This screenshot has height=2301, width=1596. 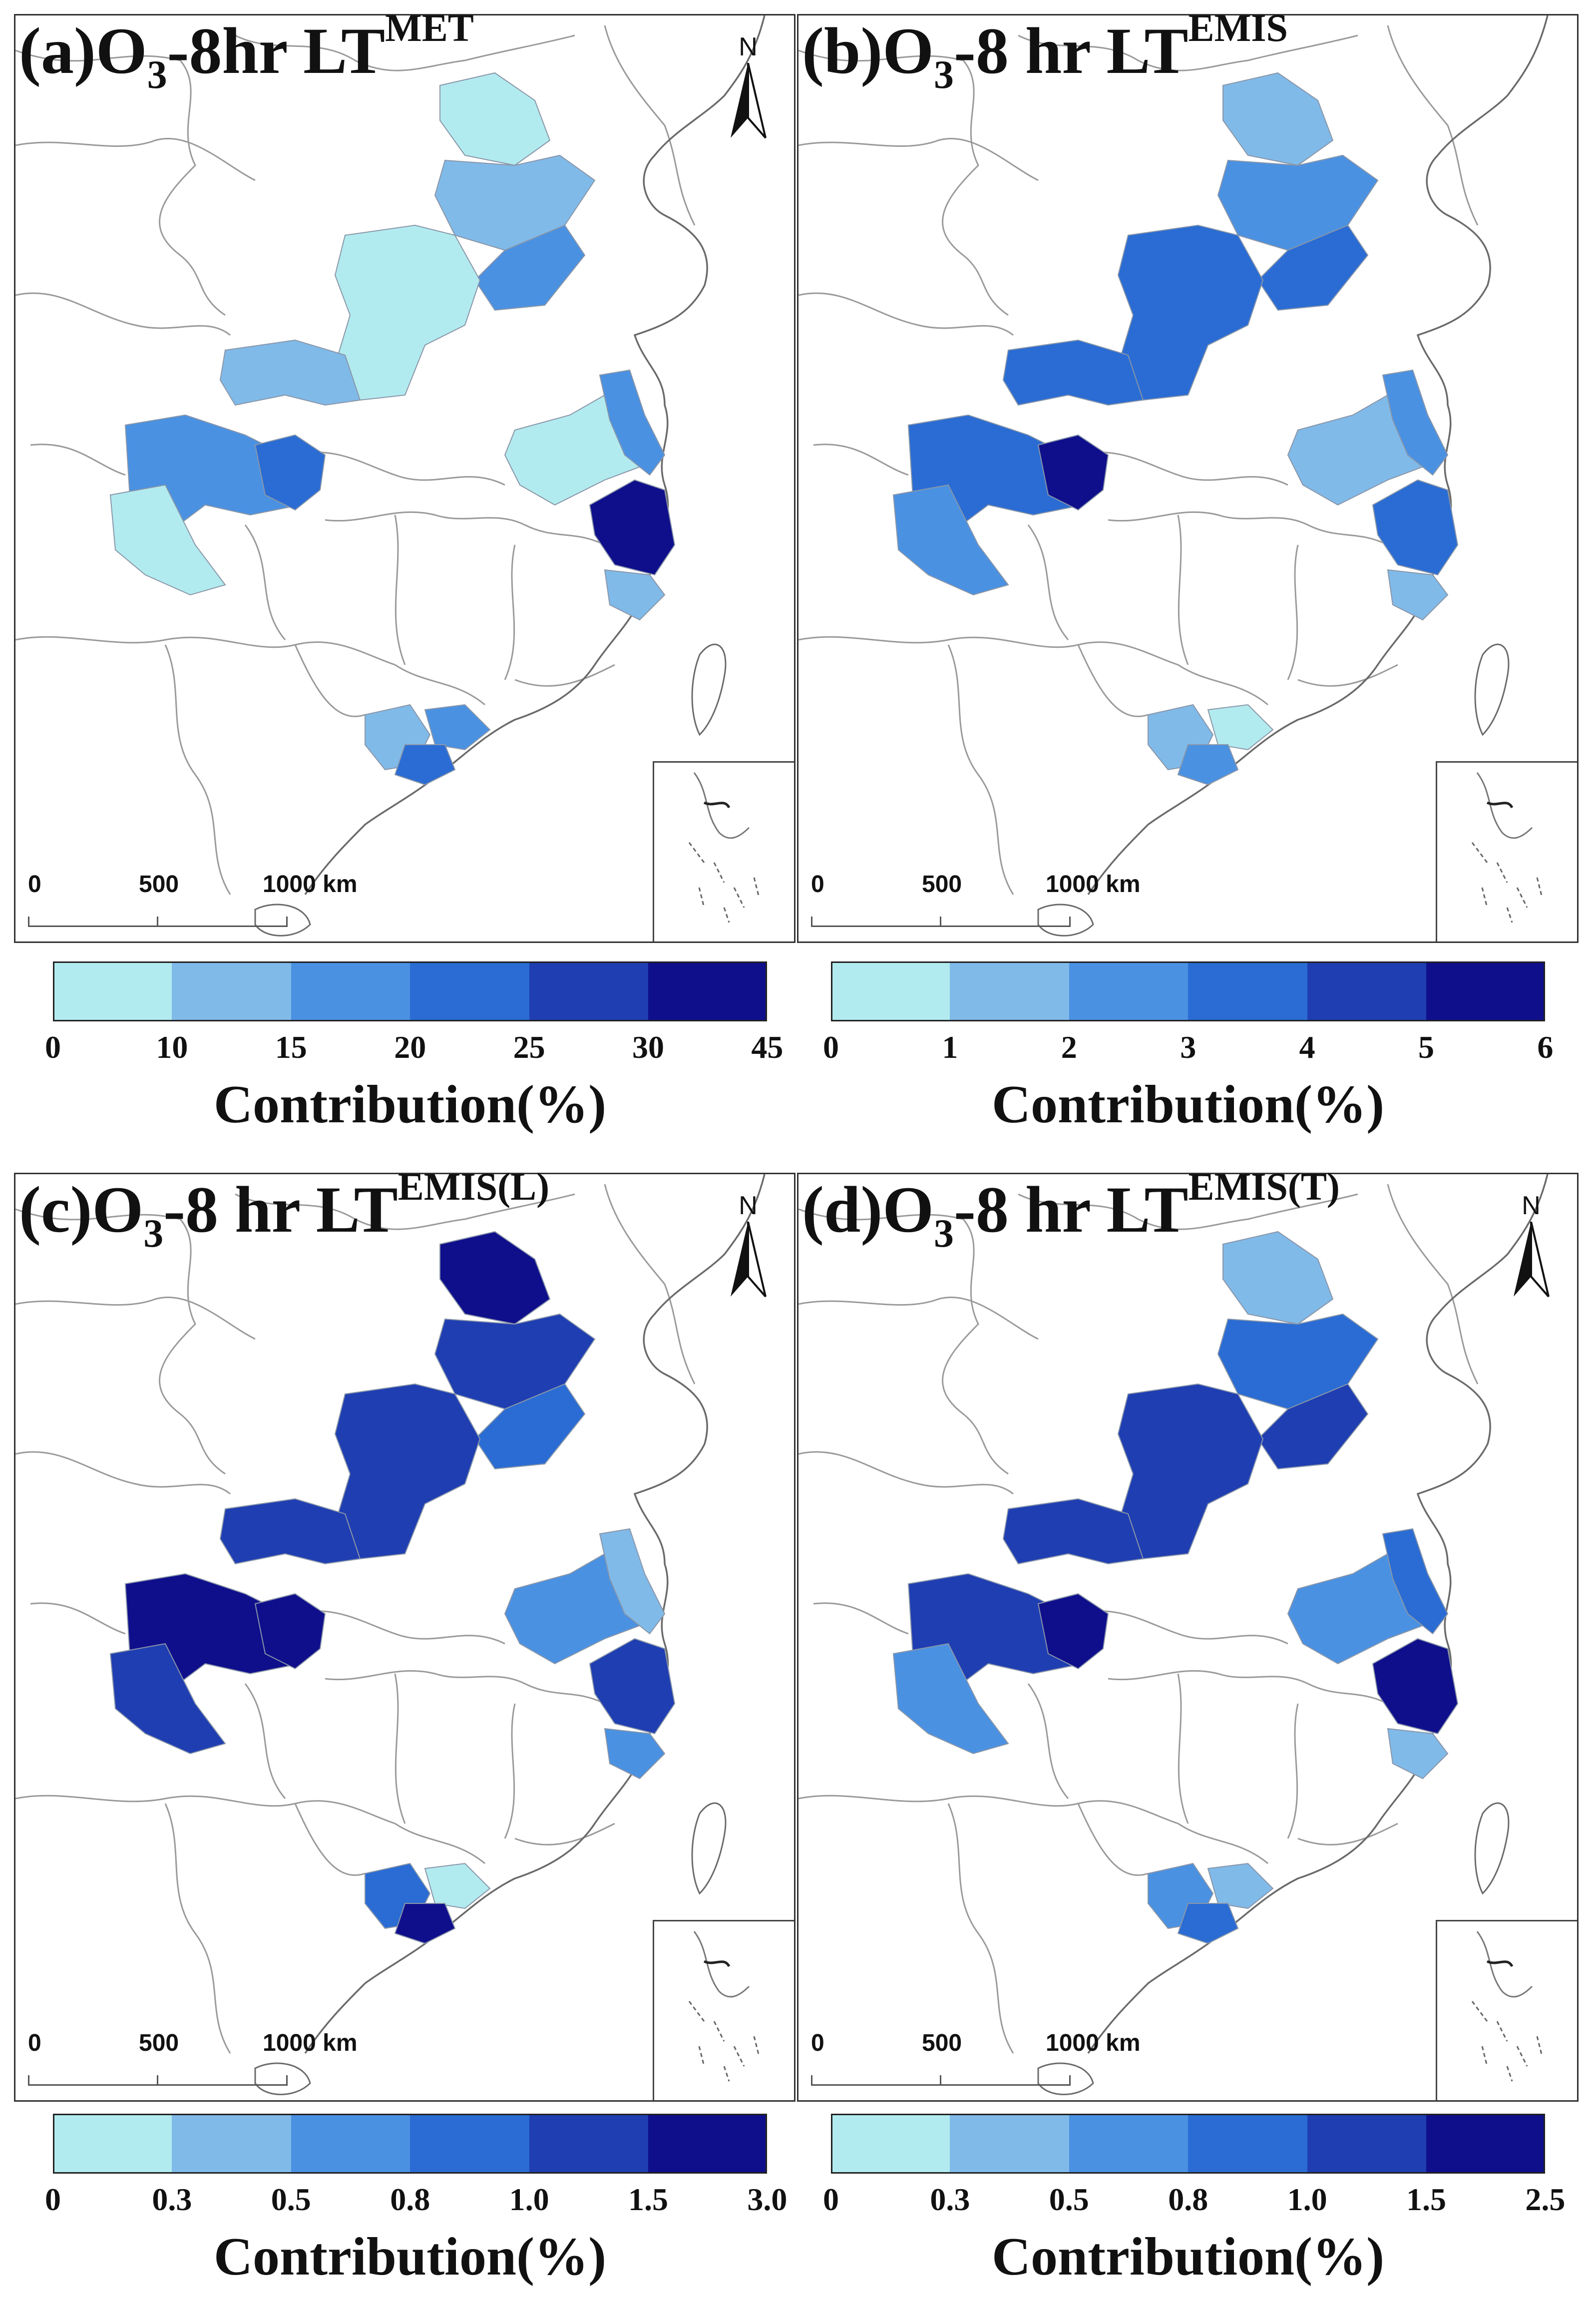 I want to click on colorbar-tick: 0.8, so click(x=410, y=2199).